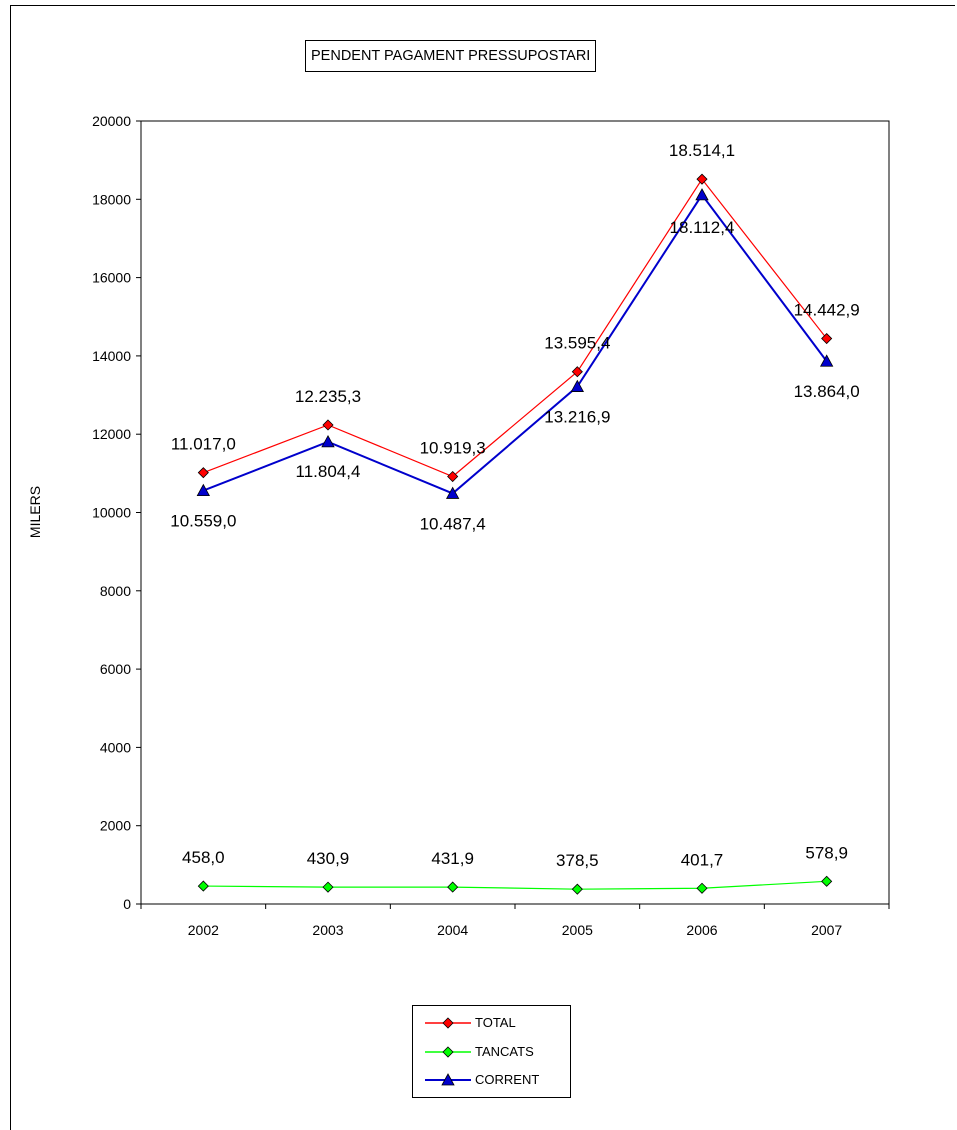 This screenshot has width=957, height=1130. I want to click on data-label-tancats: 431,9, so click(452, 858).